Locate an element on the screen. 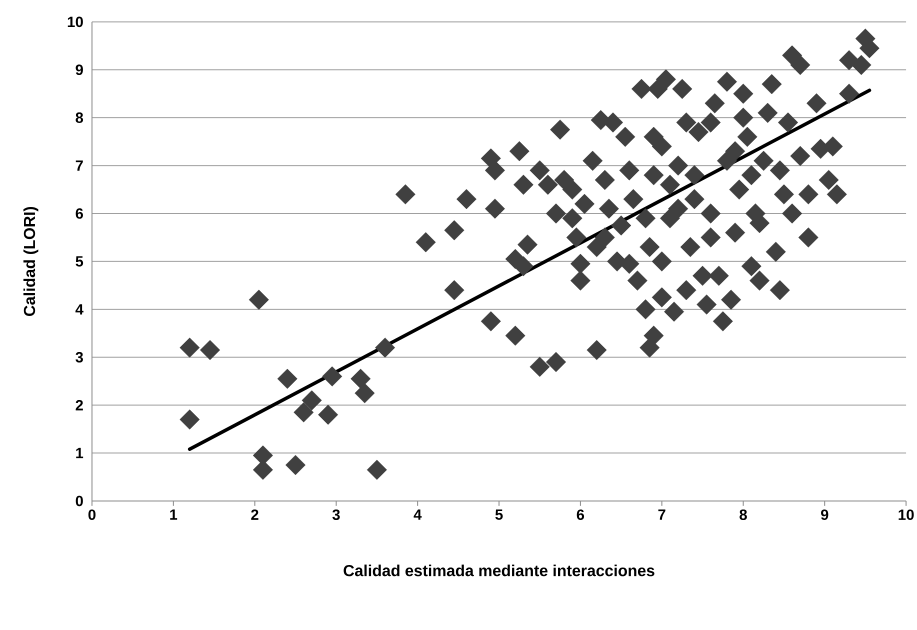  x-tick-label: 10 is located at coordinates (906, 514).